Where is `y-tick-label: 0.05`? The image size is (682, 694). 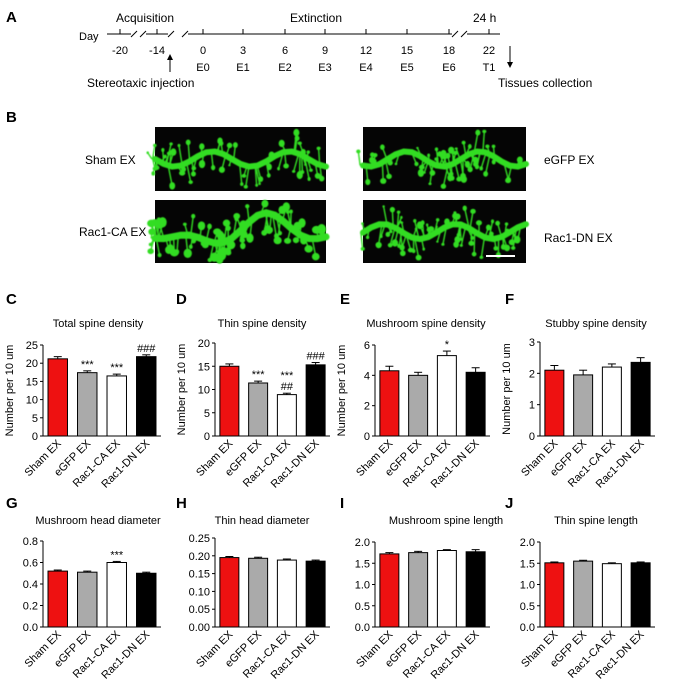 y-tick-label: 0.05 is located at coordinates (199, 610).